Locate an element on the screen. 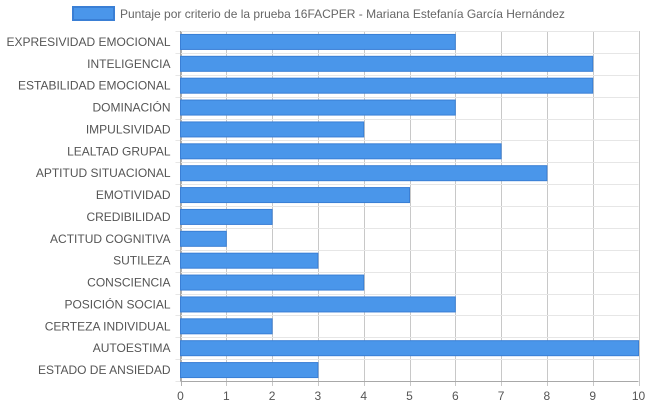  x-axis-tick-labels: 0 1 2 3 4 5 6 7 8 9 10 is located at coordinates (411, 396).